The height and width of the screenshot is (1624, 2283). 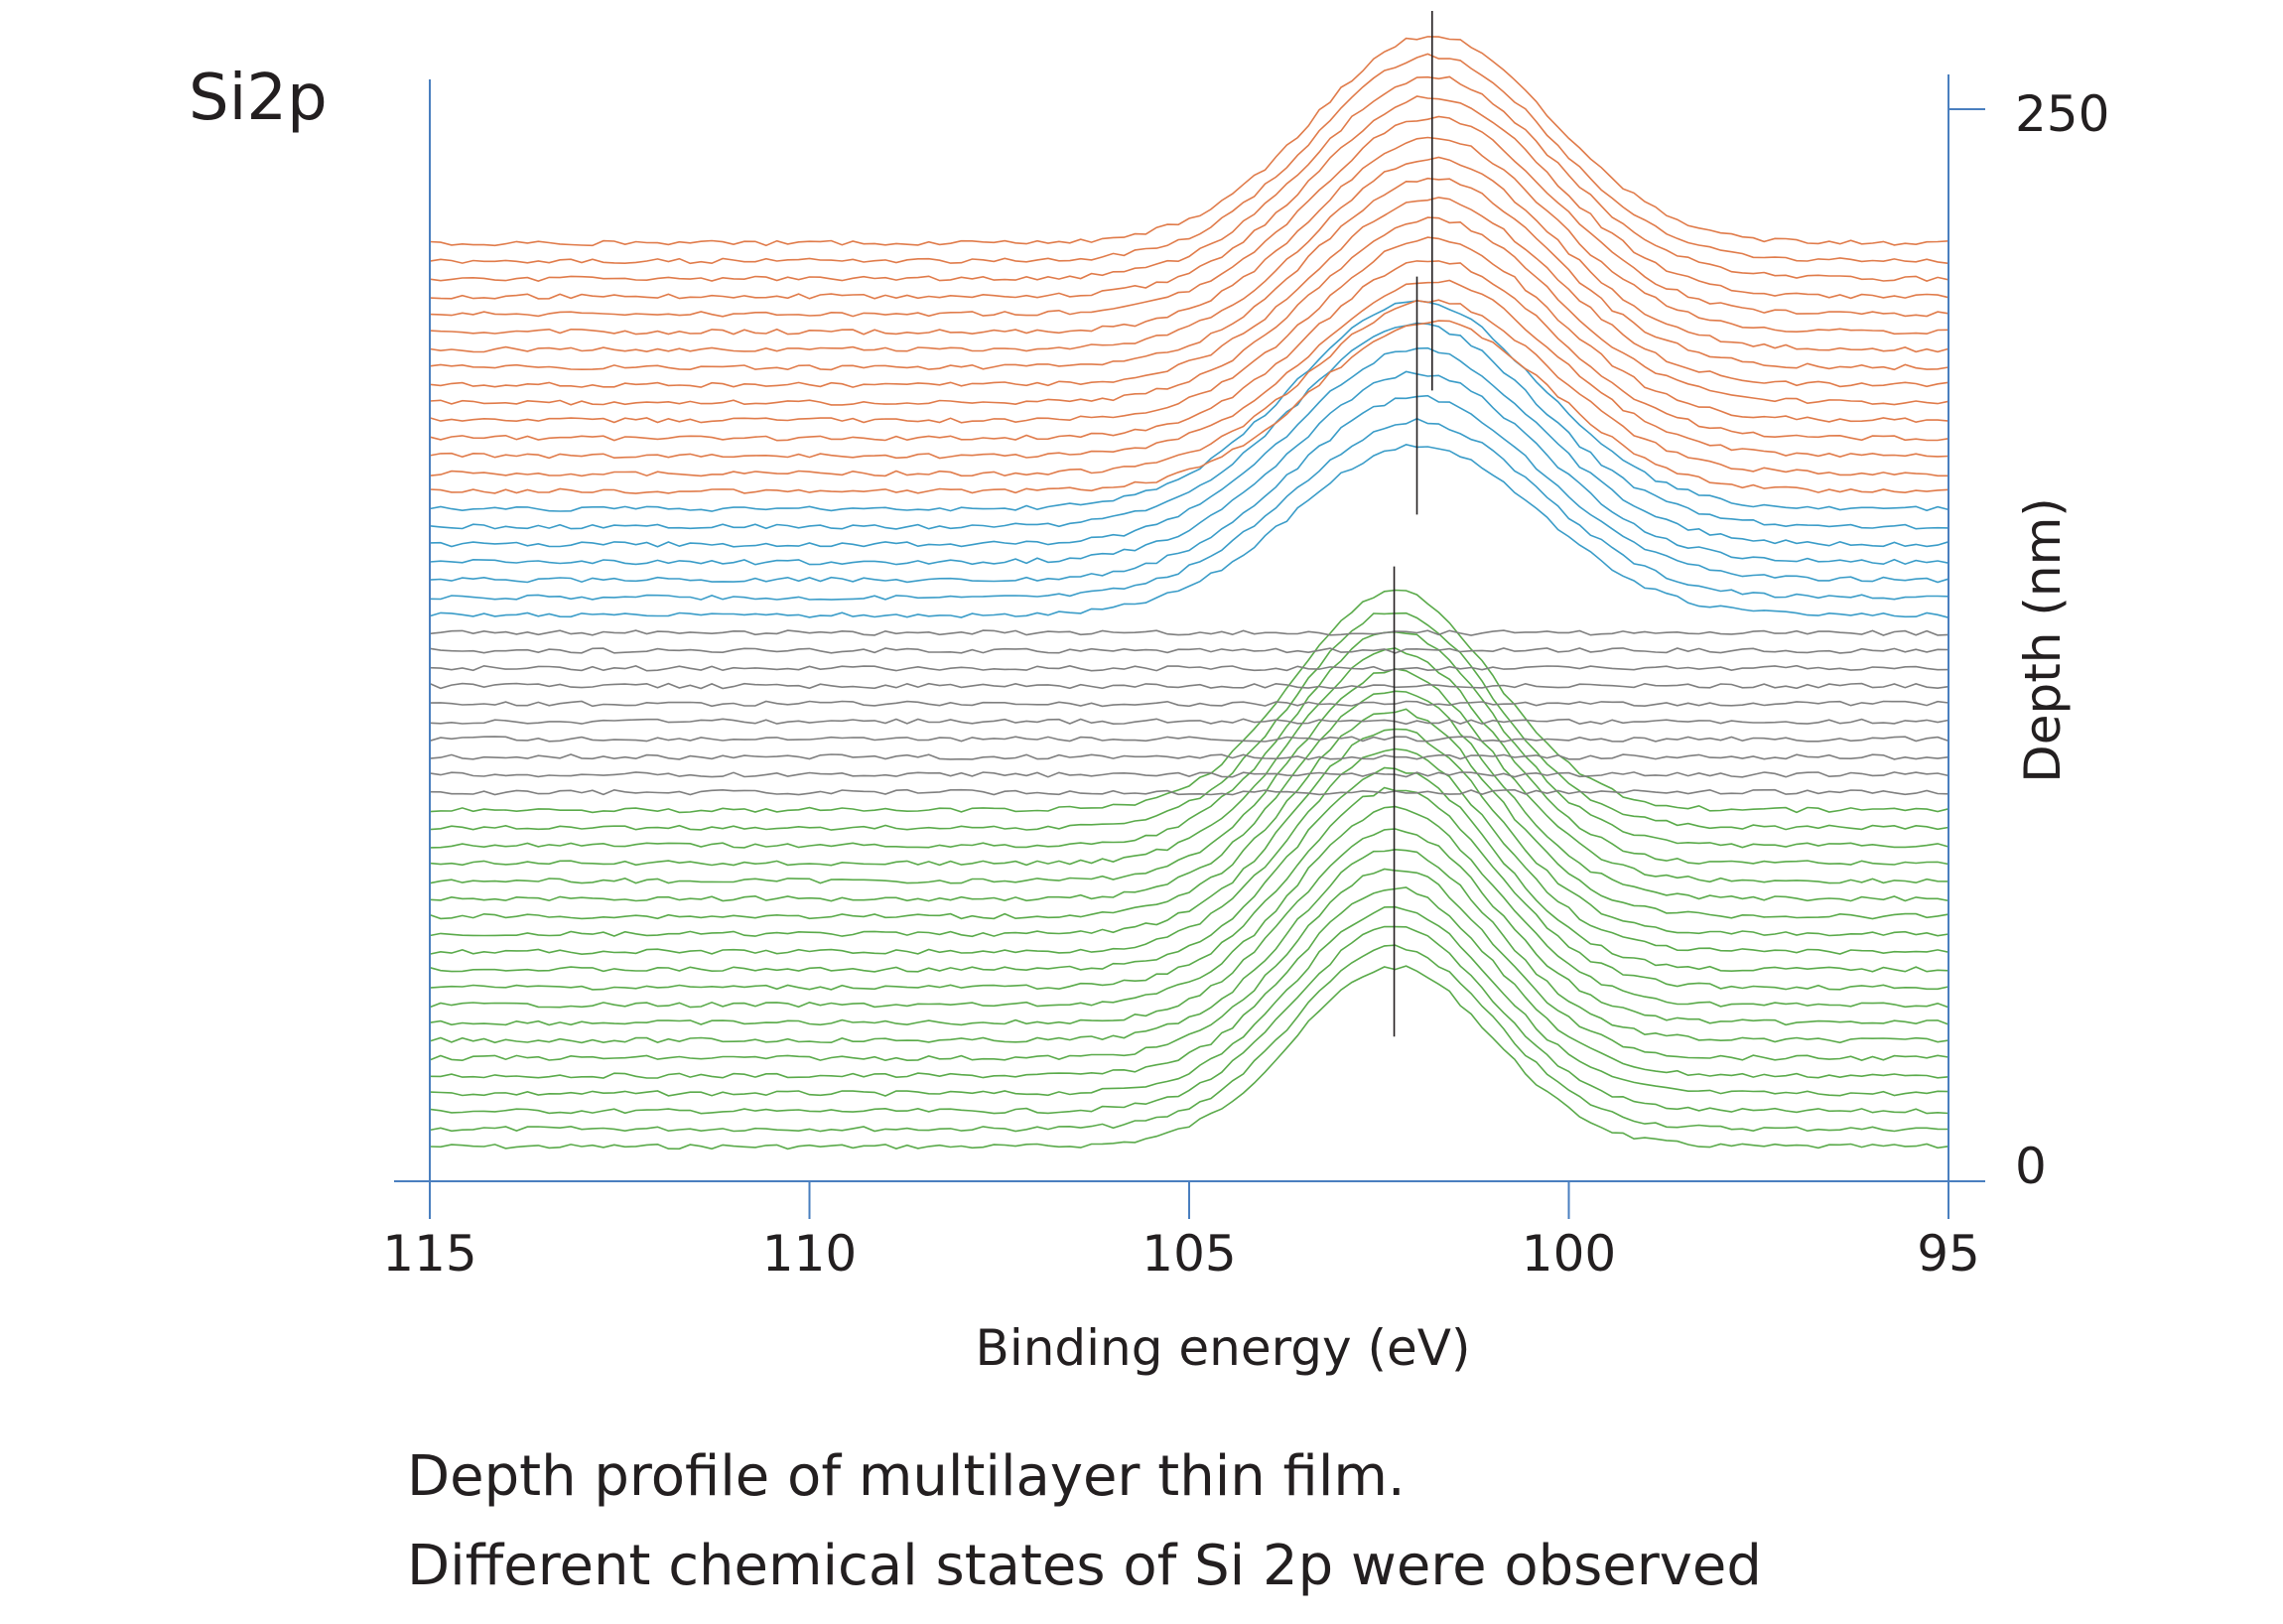 What do you see at coordinates (2043, 640) in the screenshot?
I see `y-axis-label: Depth (nm)` at bounding box center [2043, 640].